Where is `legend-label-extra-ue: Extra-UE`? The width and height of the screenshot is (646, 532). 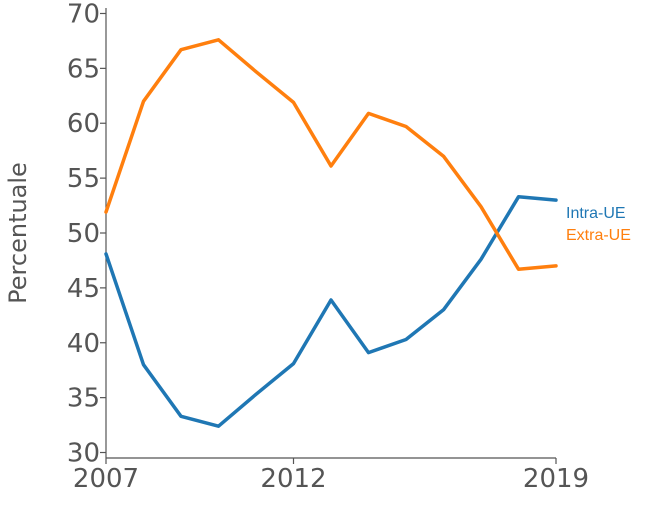 legend-label-extra-ue: Extra-UE is located at coordinates (598, 235).